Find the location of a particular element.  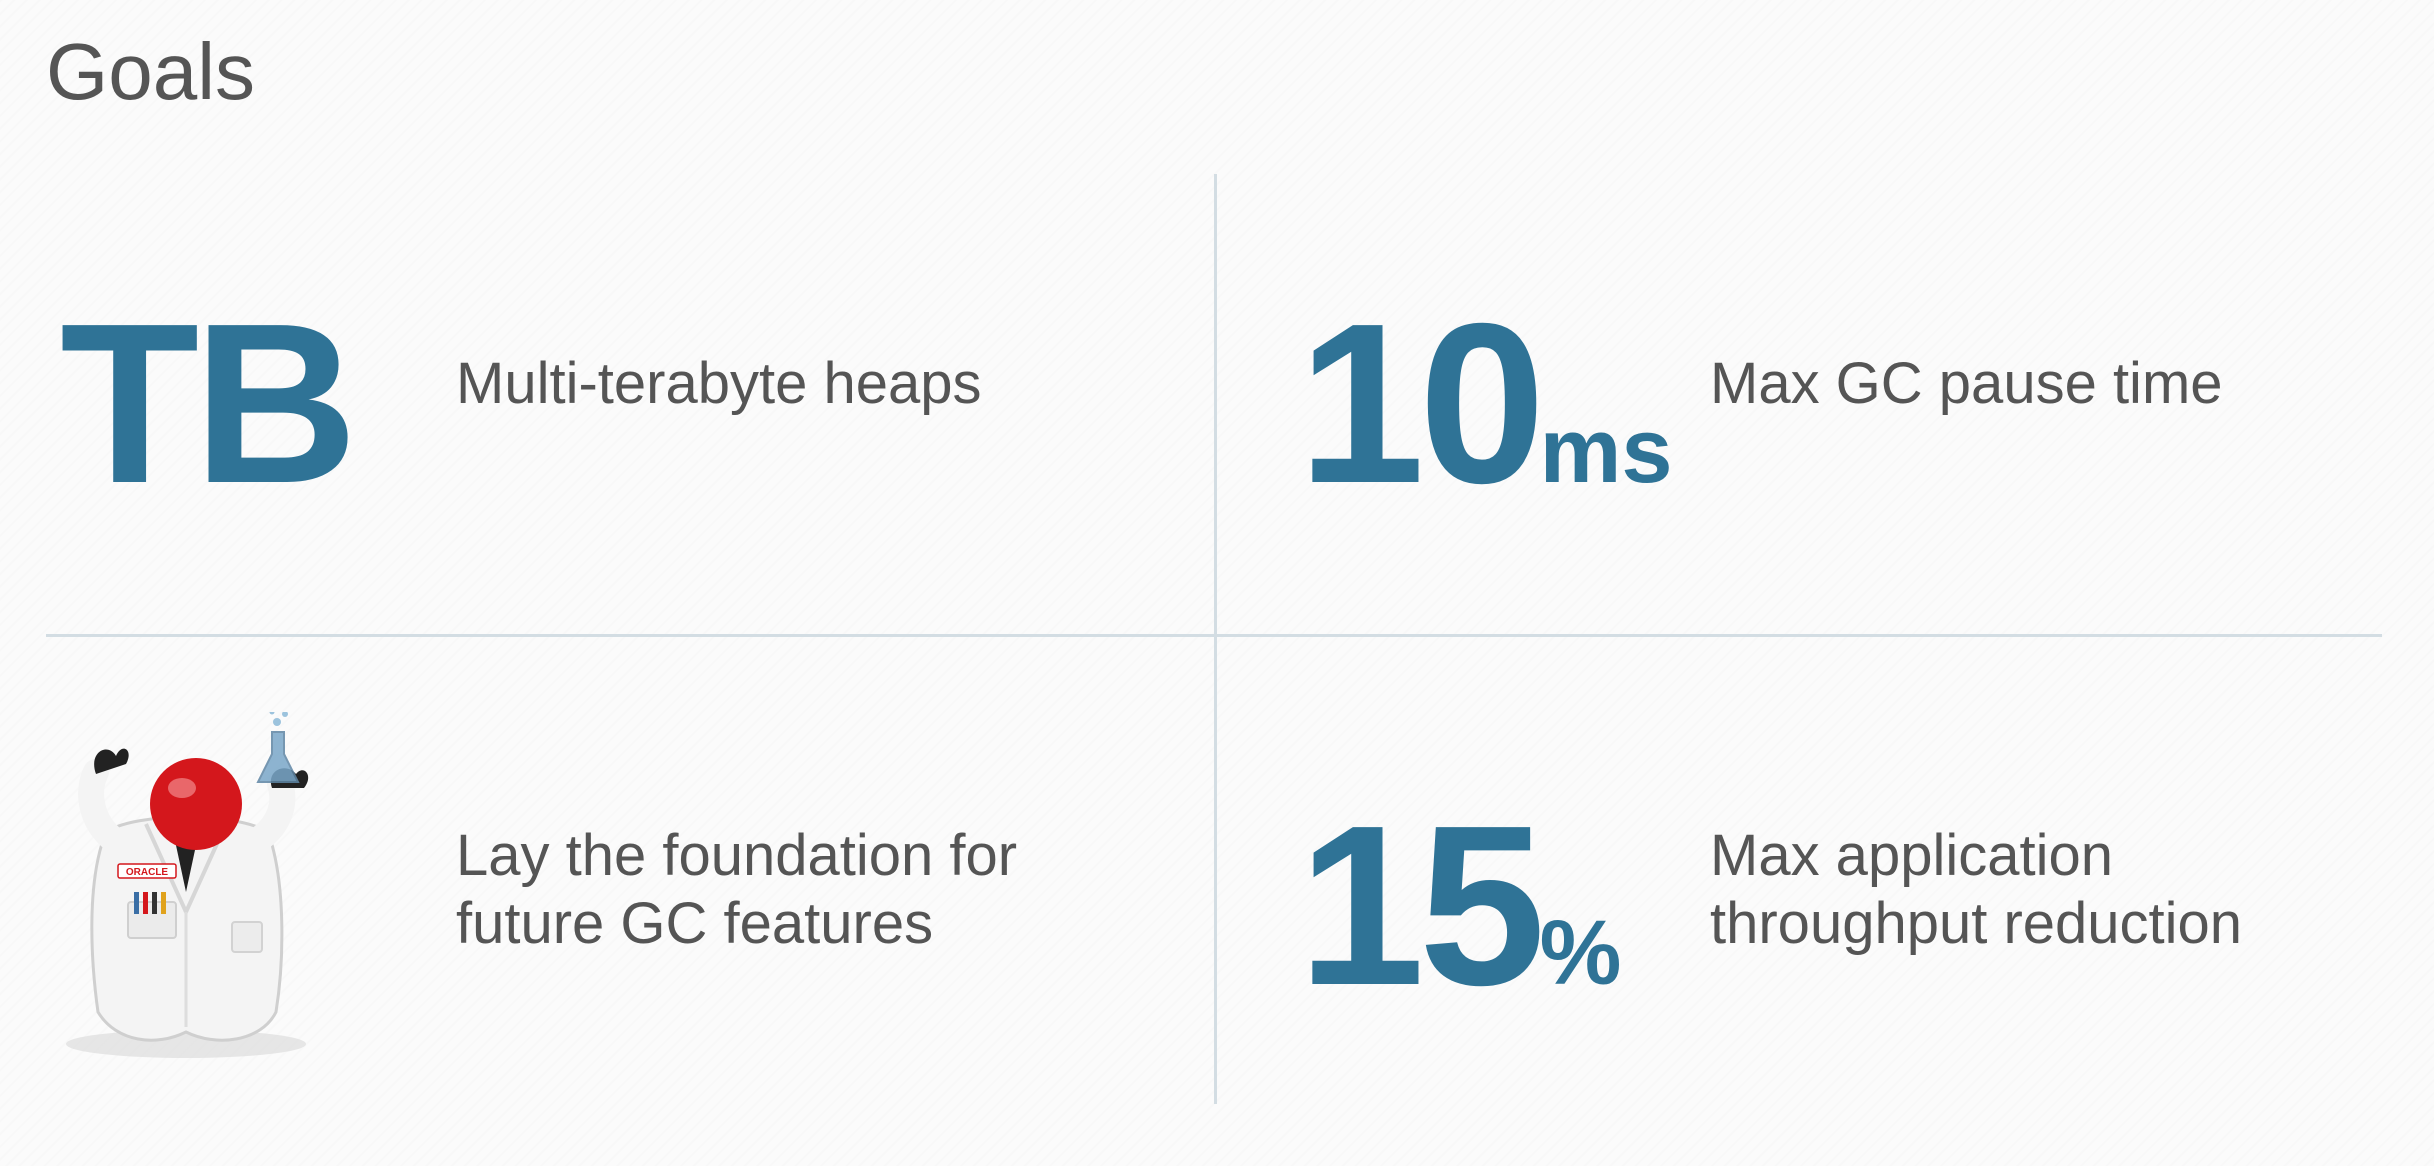

lab-scientist-mascot-icon: ORACLE is located at coordinates (187, 885).